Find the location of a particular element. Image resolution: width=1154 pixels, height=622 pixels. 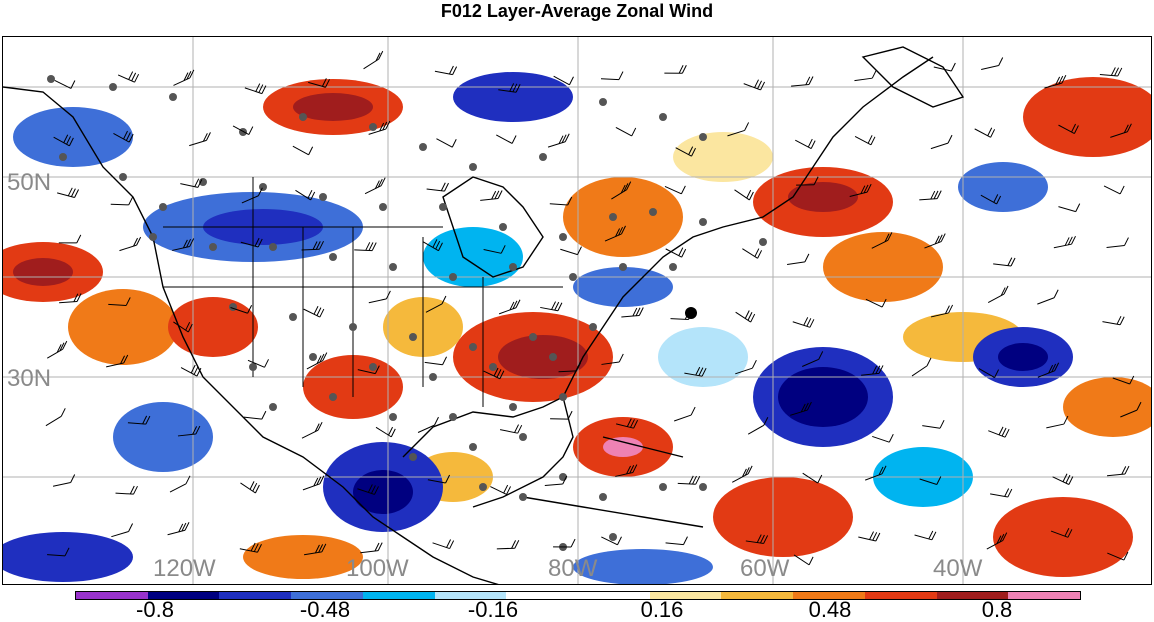

colorbar is located at coordinates (578, 595).